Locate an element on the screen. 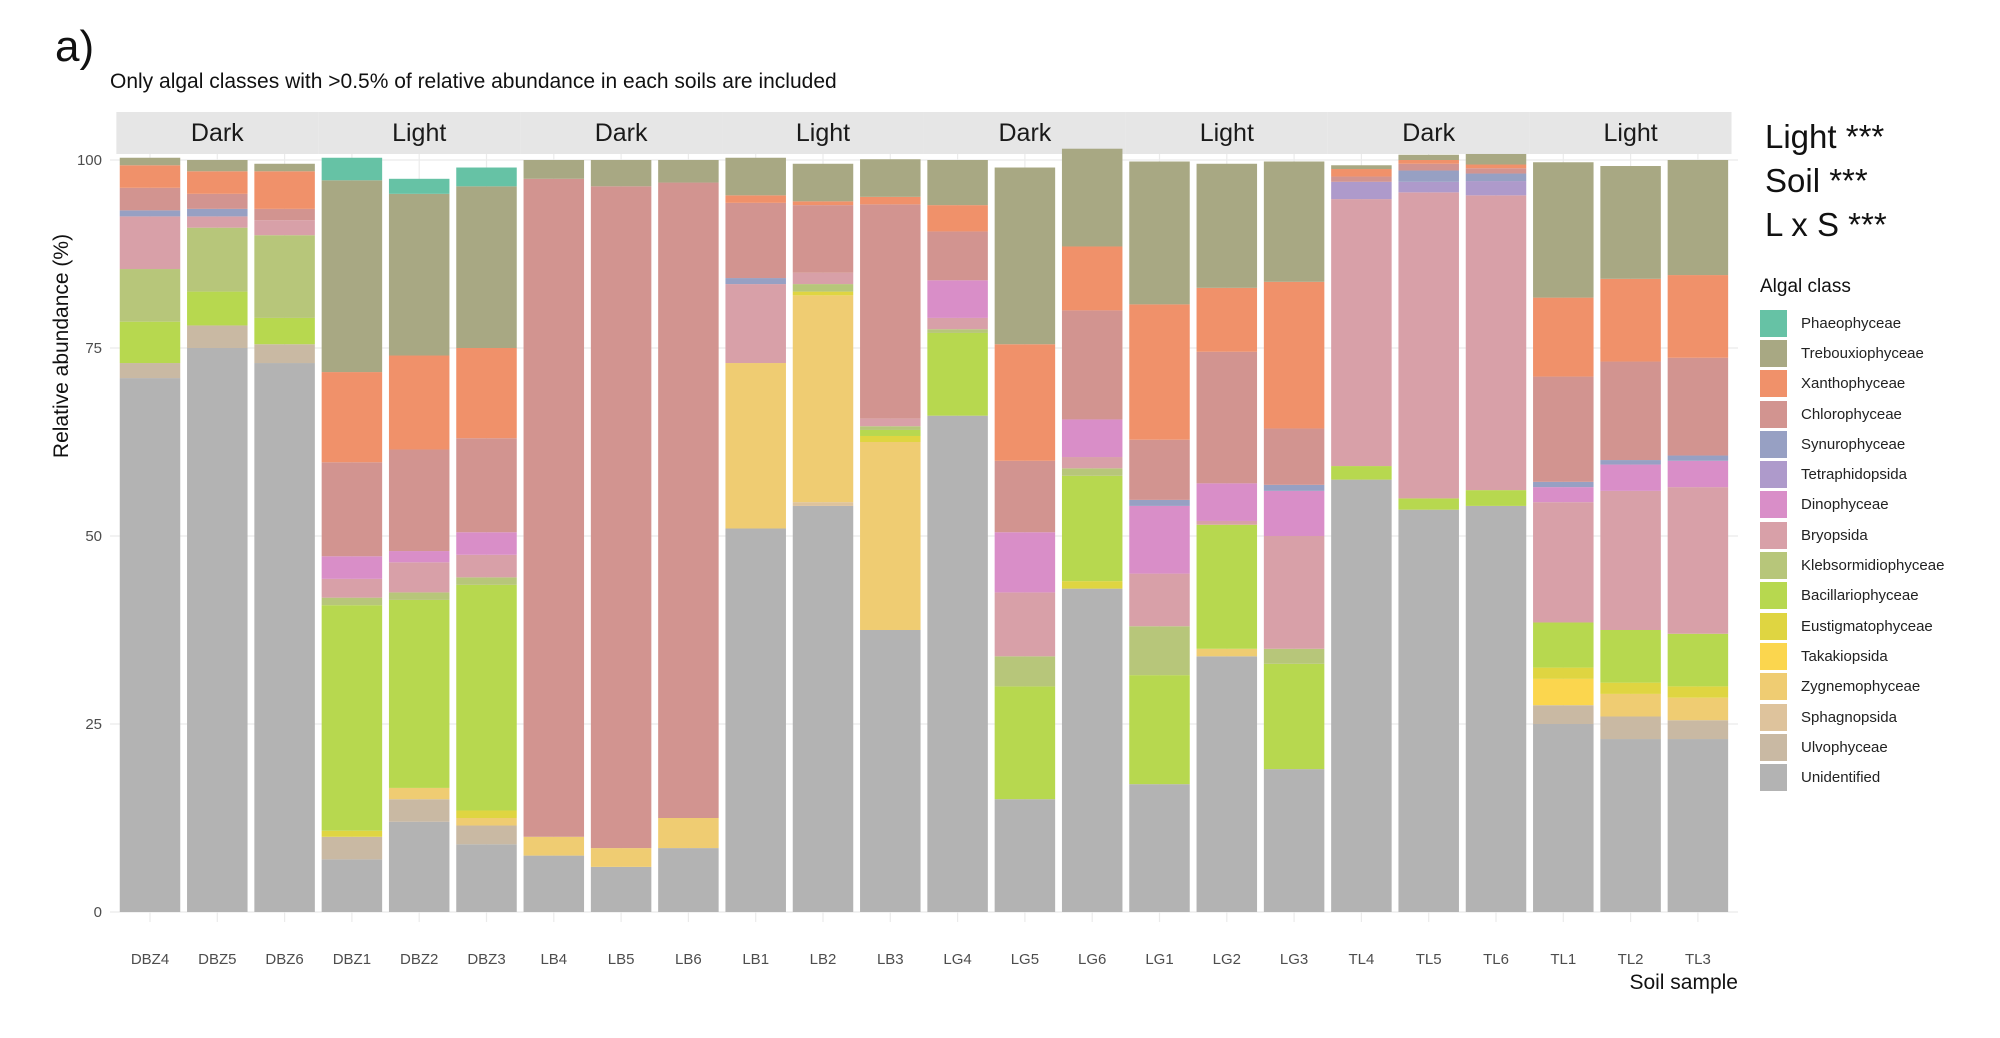 This screenshot has height=1038, width=2000. stat-light: Light *** is located at coordinates (1825, 136).